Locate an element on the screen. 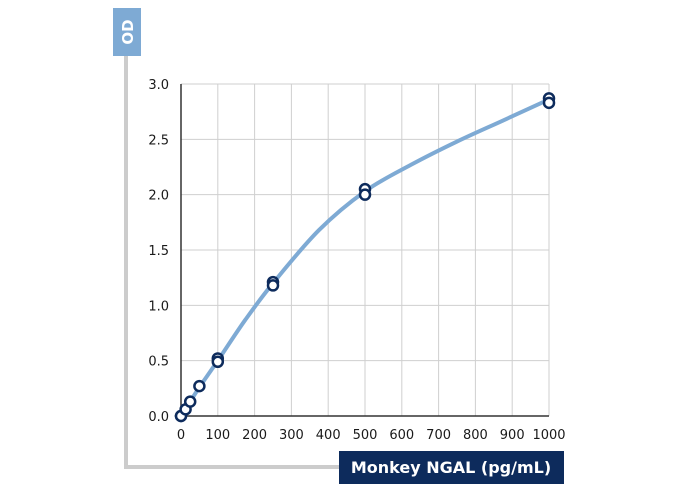  y-tick-labels: 0.0 0.5 1.0 1.5 2.0 2.5 3.0 is located at coordinates (158, 251).